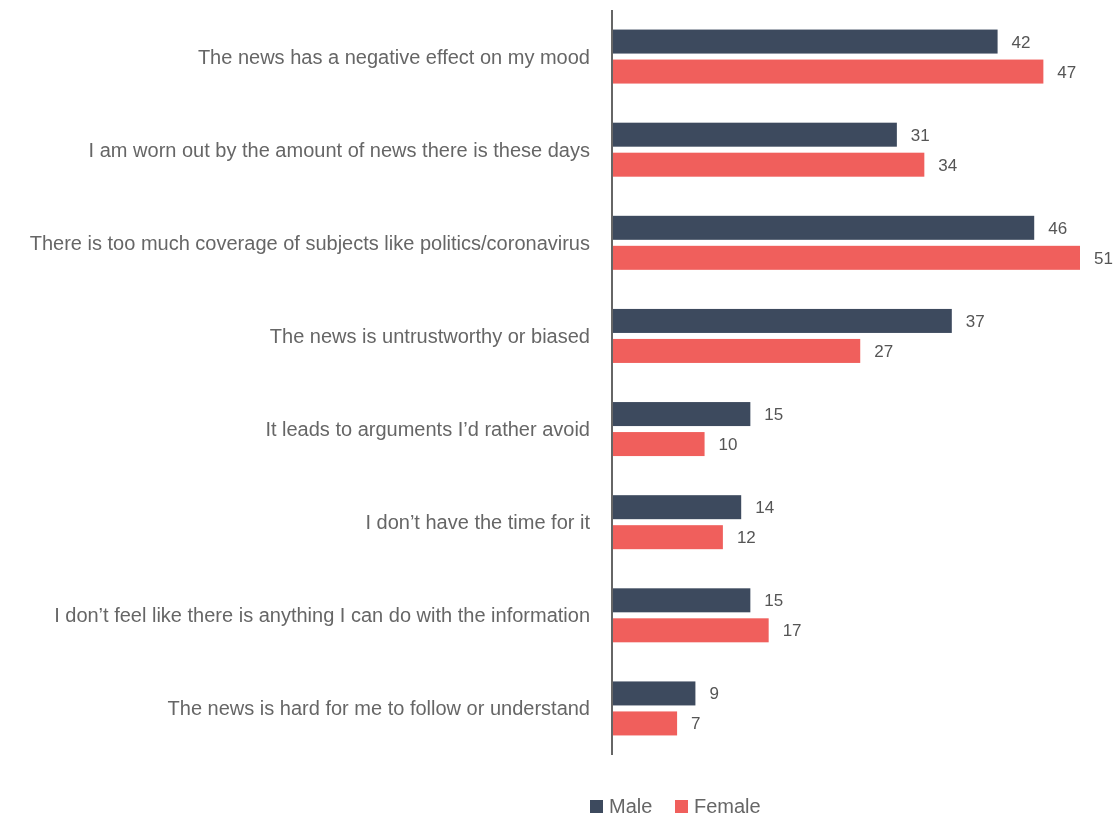 Image resolution: width=1120 pixels, height=819 pixels. What do you see at coordinates (378, 708) in the screenshot?
I see `y-tick-label: The news is hard for me to follow or understand` at bounding box center [378, 708].